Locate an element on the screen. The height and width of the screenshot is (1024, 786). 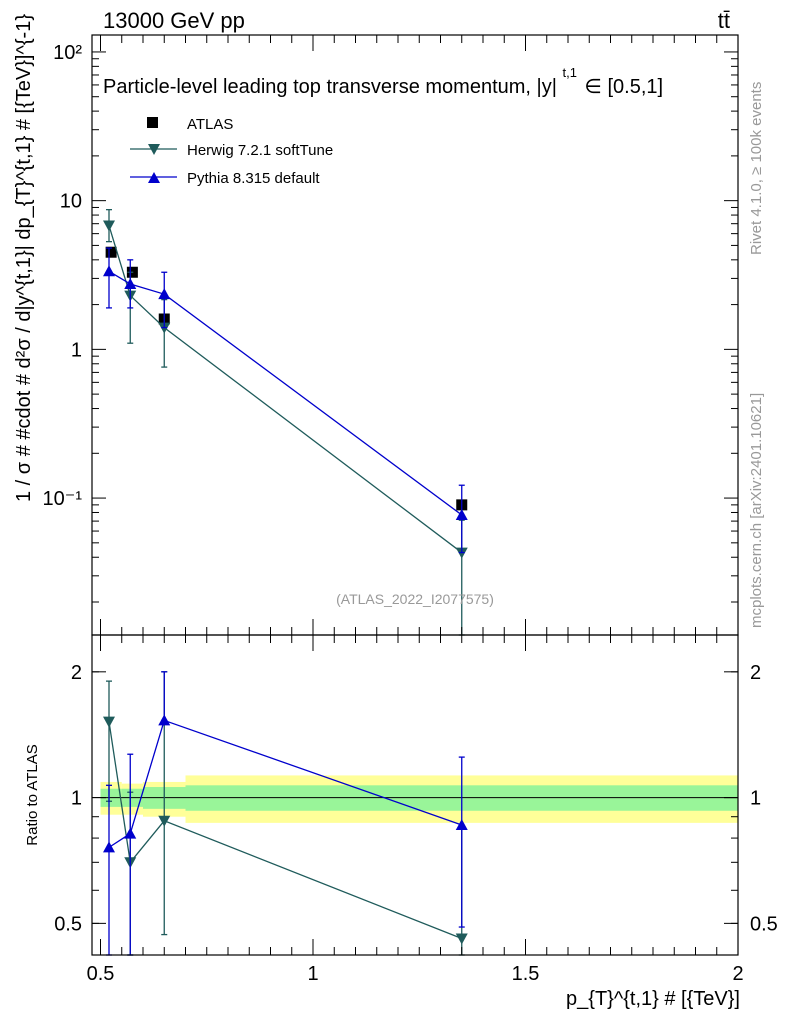
ratio-y-tick-label-right-1: 1 is located at coordinates (755, 799).